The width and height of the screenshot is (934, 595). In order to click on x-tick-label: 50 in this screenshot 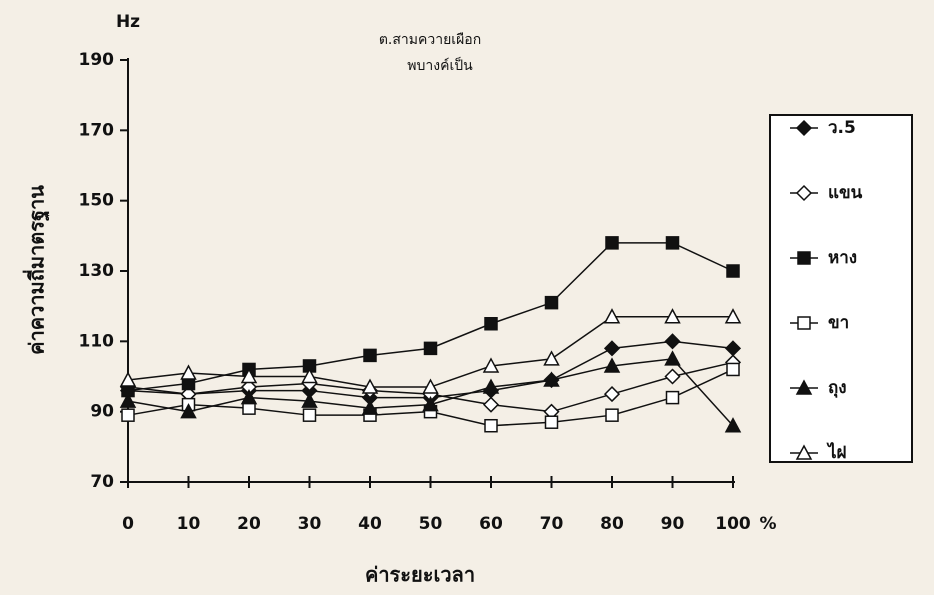, I will do `click(431, 524)`.